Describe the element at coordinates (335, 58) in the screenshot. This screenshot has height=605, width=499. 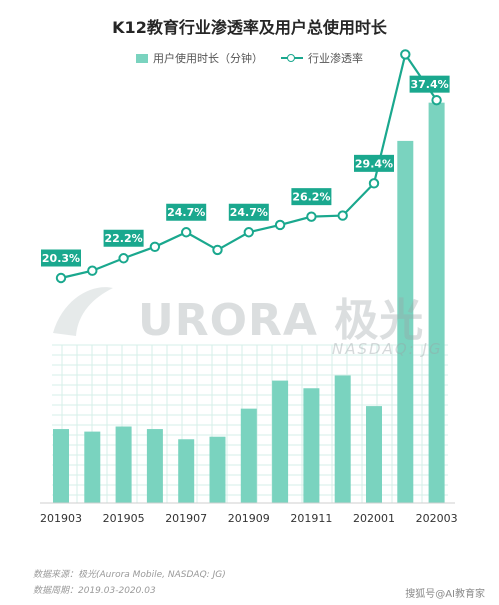
I see `legend-label-penetration: 行业渗透率` at that location.